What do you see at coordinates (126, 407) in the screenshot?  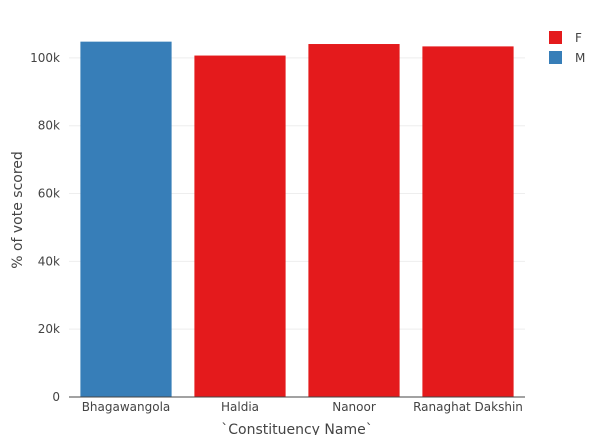 I see `x-tick-label: Bhagawangola` at bounding box center [126, 407].